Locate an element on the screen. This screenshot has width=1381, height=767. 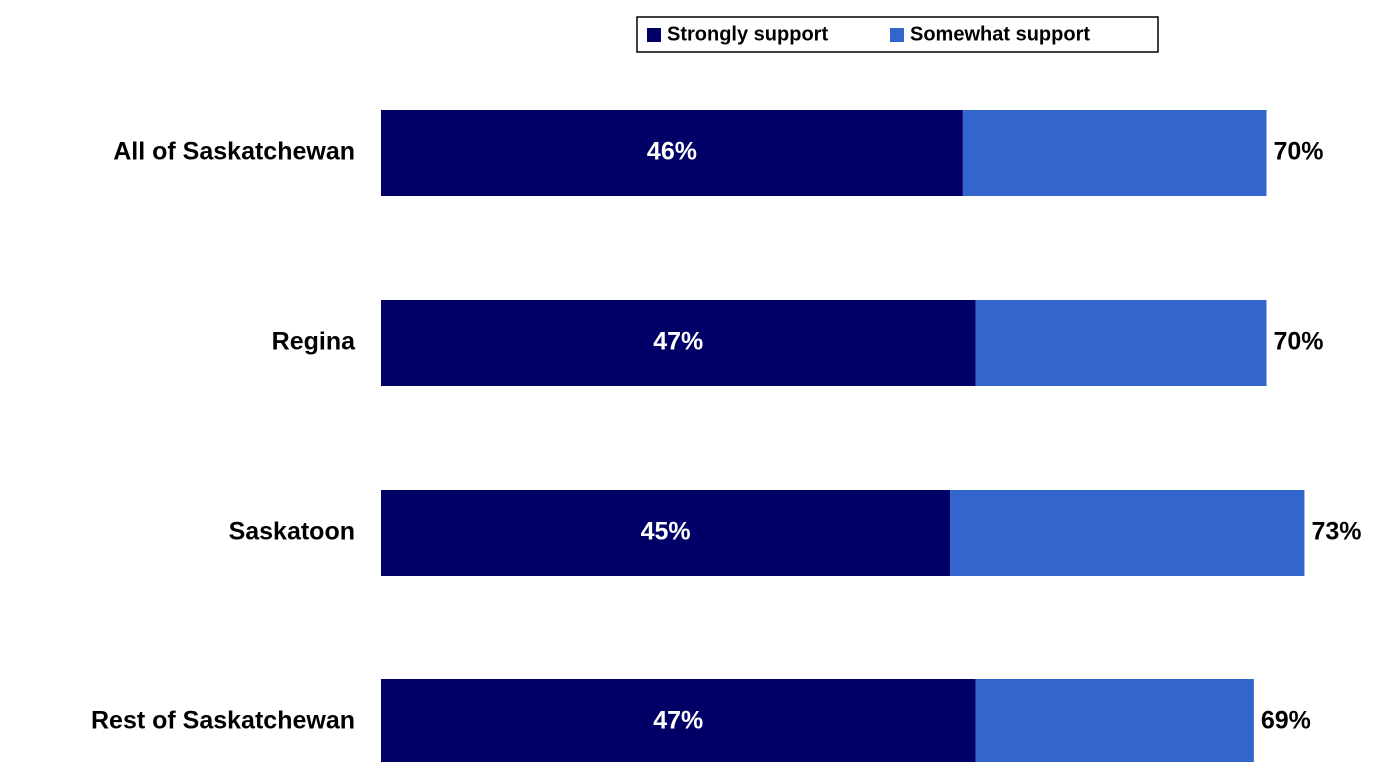
category-label: Rest of Saskatchewan is located at coordinates (223, 721).